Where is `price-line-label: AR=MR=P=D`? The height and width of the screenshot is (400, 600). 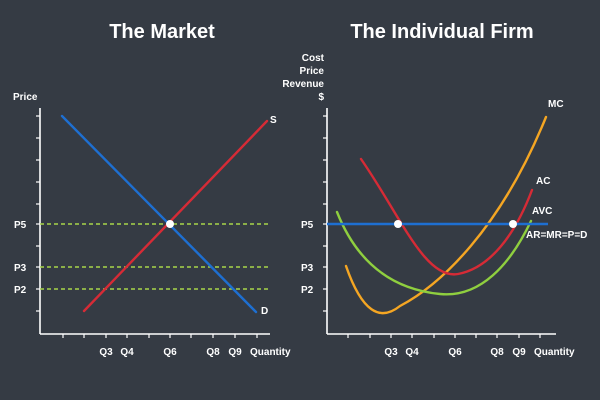 price-line-label: AR=MR=P=D is located at coordinates (556, 235).